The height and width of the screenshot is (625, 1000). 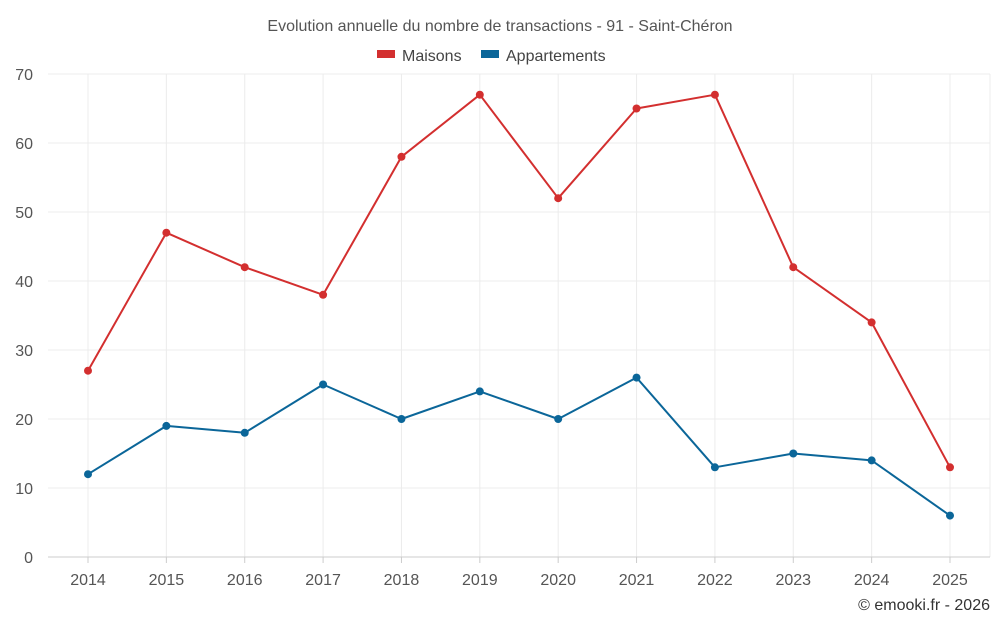 I want to click on legend: Maisons Appartements, so click(x=491, y=56).